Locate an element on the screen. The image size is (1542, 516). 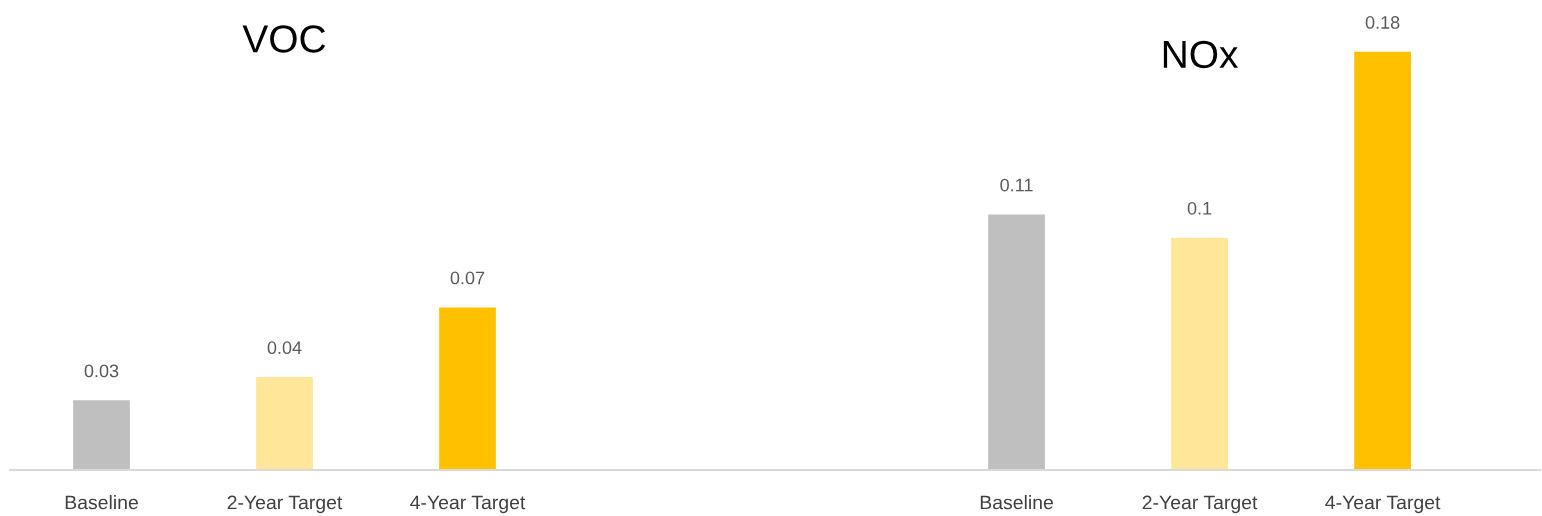
data-label: 0.1 is located at coordinates (1199, 208).